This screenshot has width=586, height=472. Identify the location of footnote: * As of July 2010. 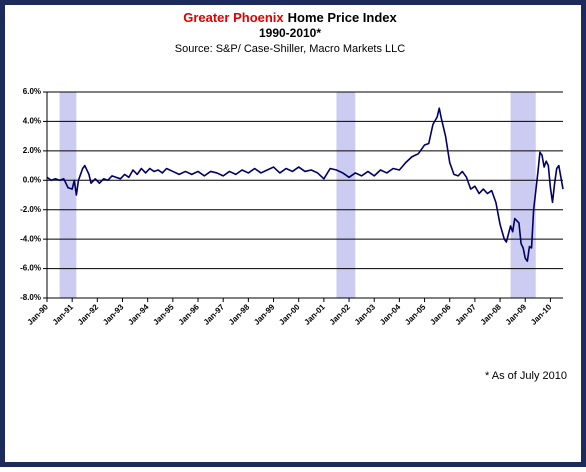
(526, 376).